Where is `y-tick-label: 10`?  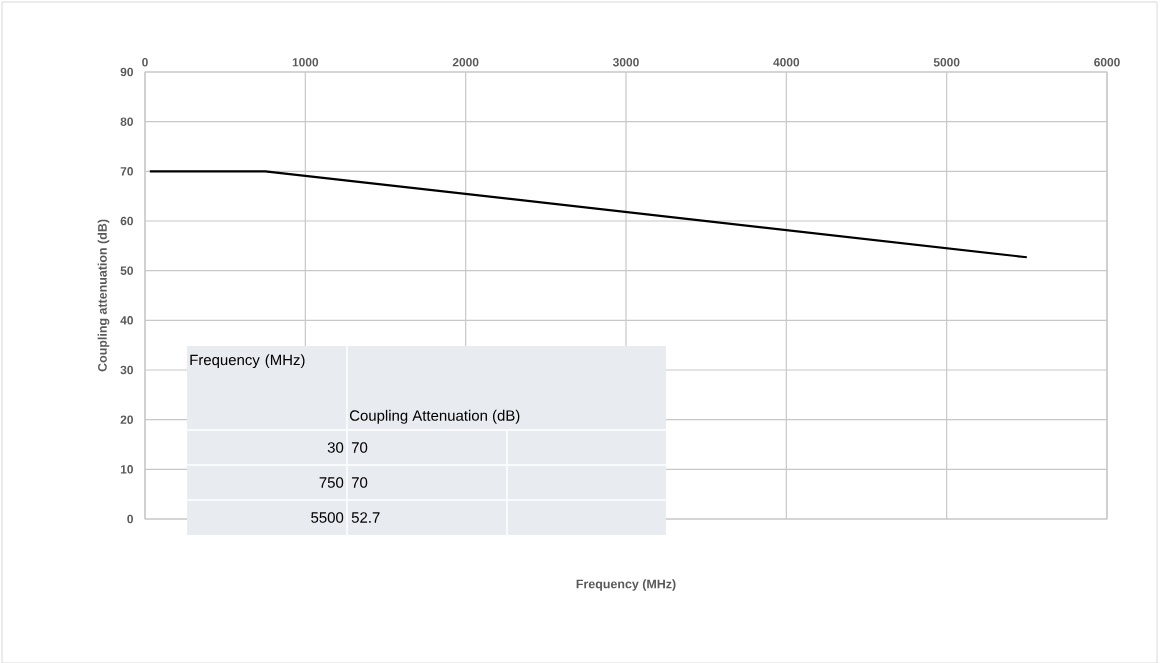
y-tick-label: 10 is located at coordinates (126, 469).